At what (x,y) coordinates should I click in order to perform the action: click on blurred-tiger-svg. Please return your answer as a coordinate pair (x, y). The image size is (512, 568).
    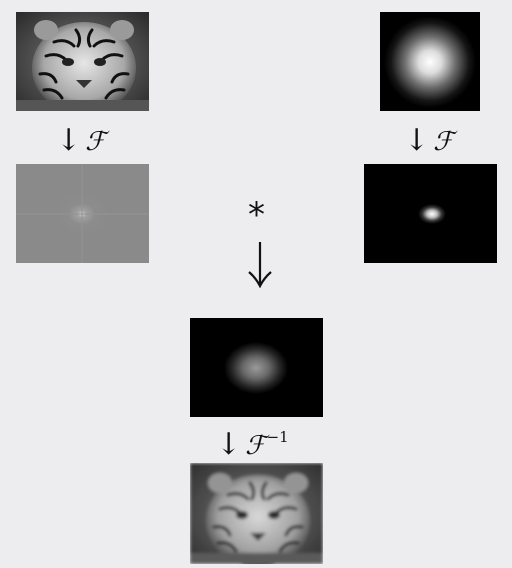
    Looking at the image, I should click on (256, 513).